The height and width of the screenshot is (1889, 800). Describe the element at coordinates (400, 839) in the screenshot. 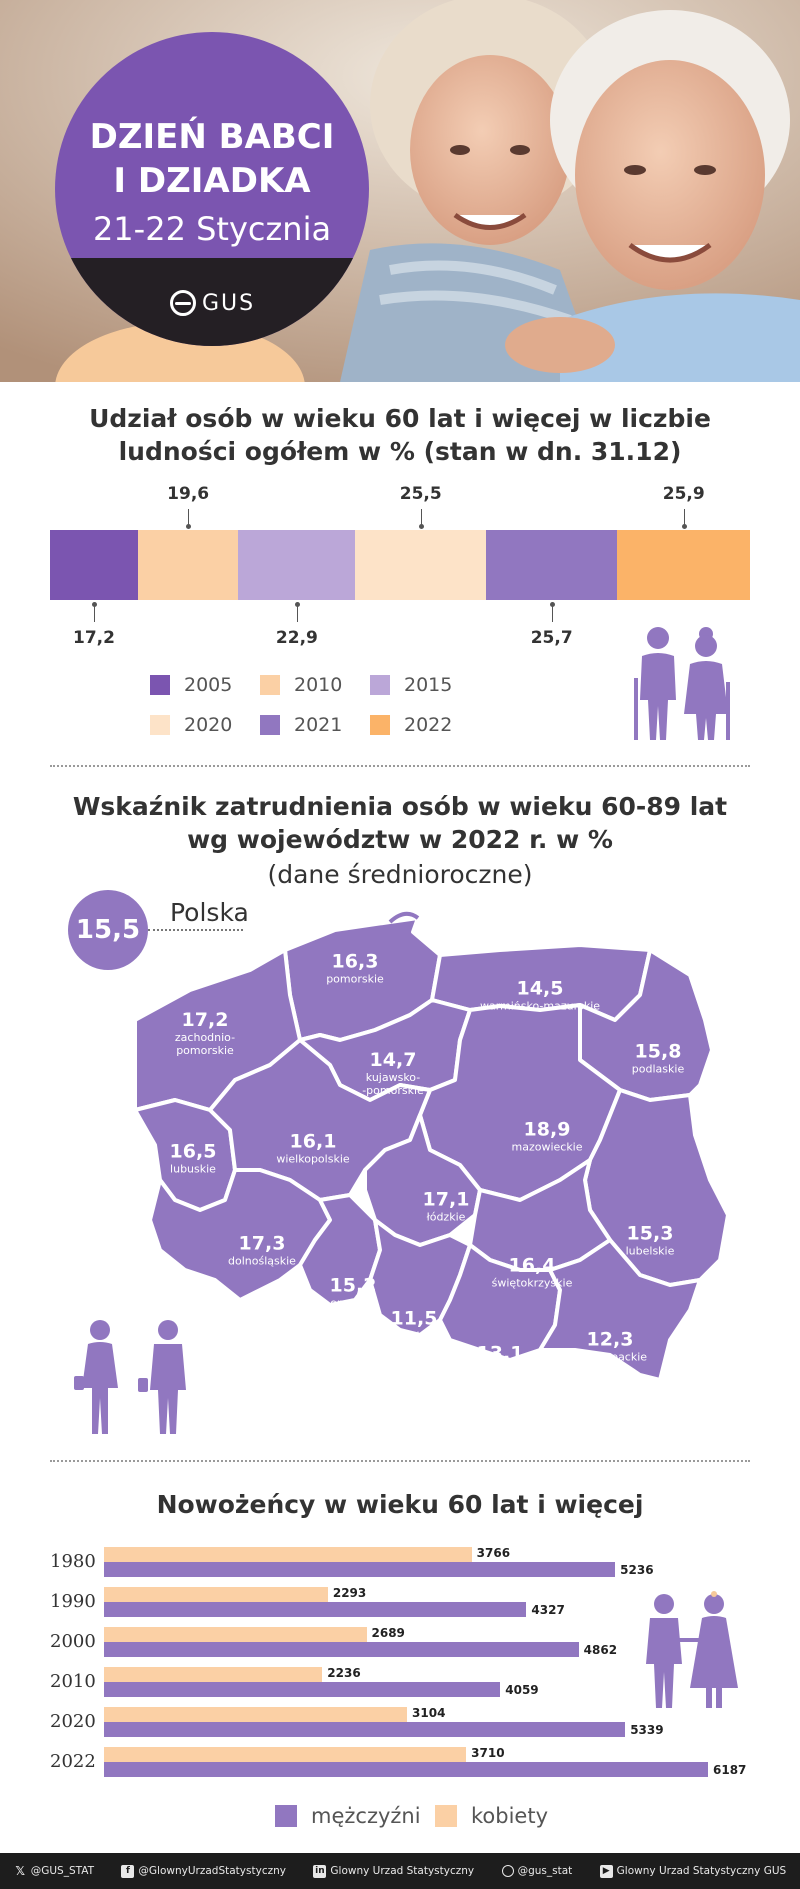

I see `chart2-title-line-2: wg województw w 2022 r. w %` at that location.